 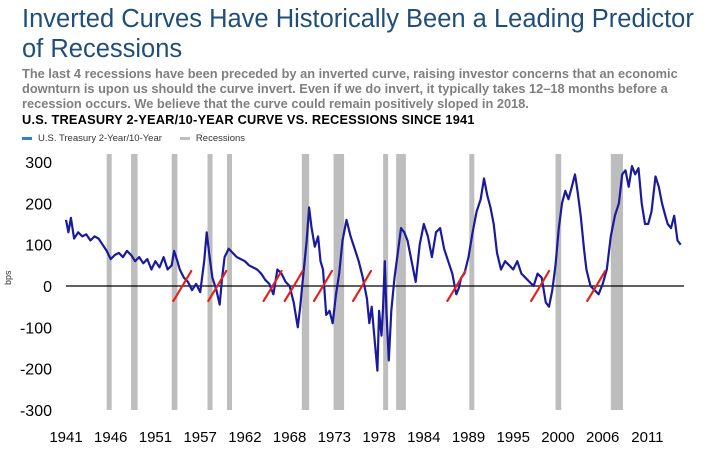 I want to click on legend-label-series: U.S. Treasury 2-Year/10-Year, so click(x=100, y=138).